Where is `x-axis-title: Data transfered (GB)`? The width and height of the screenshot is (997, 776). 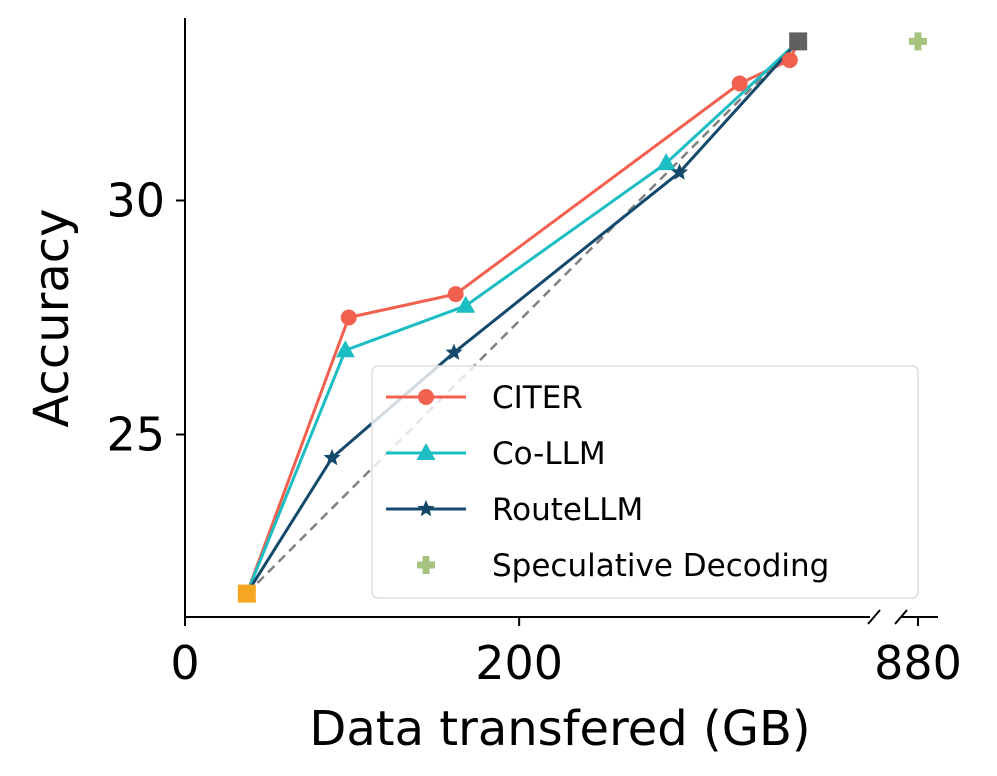 x-axis-title: Data transfered (GB) is located at coordinates (559, 729).